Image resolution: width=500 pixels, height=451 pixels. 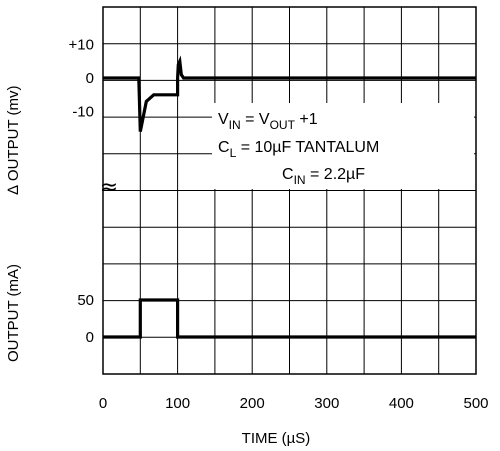 I want to click on y-tick-labels: +10 0 -10 50 0, so click(x=81, y=192).